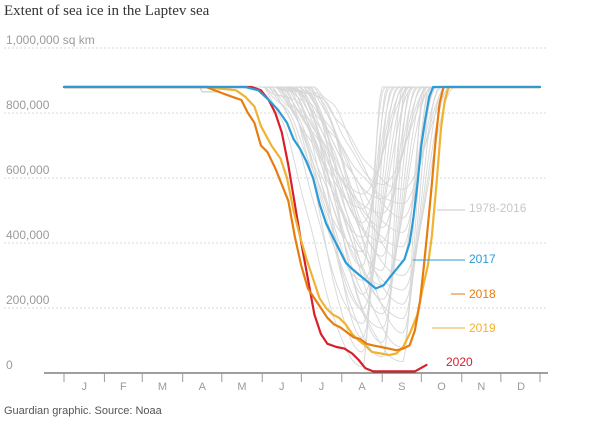  What do you see at coordinates (28, 105) in the screenshot?
I see `y-tick-label: 800,000` at bounding box center [28, 105].